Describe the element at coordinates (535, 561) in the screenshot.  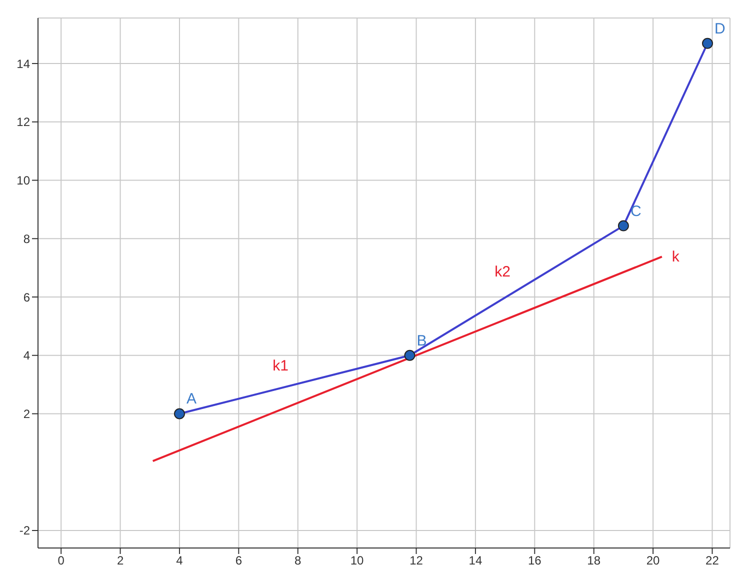
I see `x-tick-label: 16` at that location.